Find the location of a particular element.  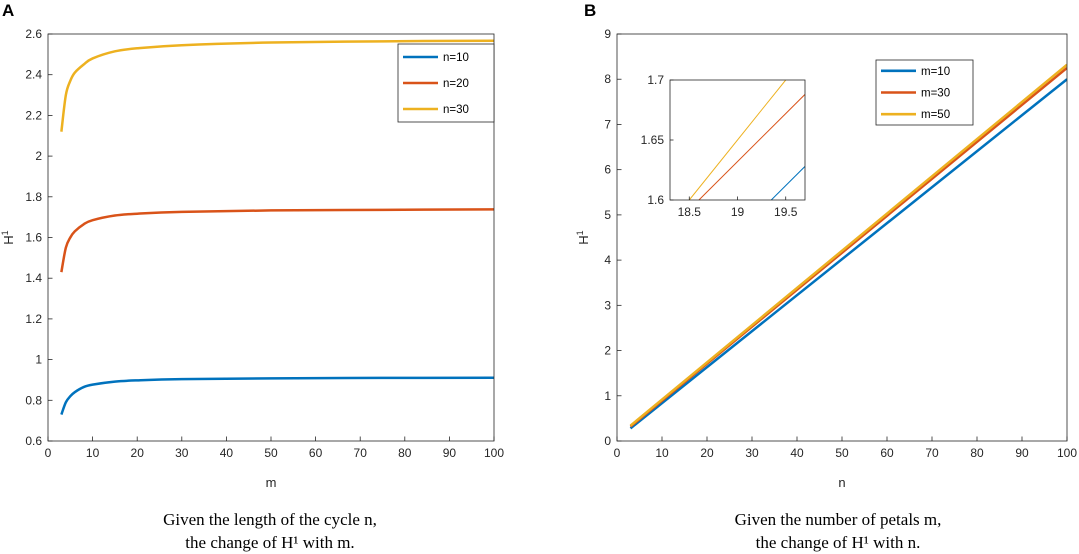

legend-label: m=50 is located at coordinates (935, 115).